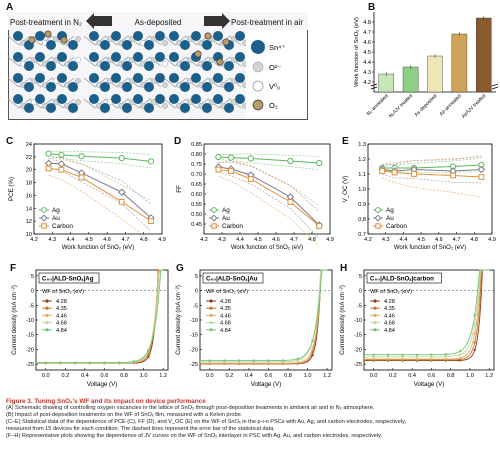 This screenshot has width=500, height=462. I want to click on device-stack-label: C₆₀|ALD-SnOₓ|Ag, so click(68, 279).